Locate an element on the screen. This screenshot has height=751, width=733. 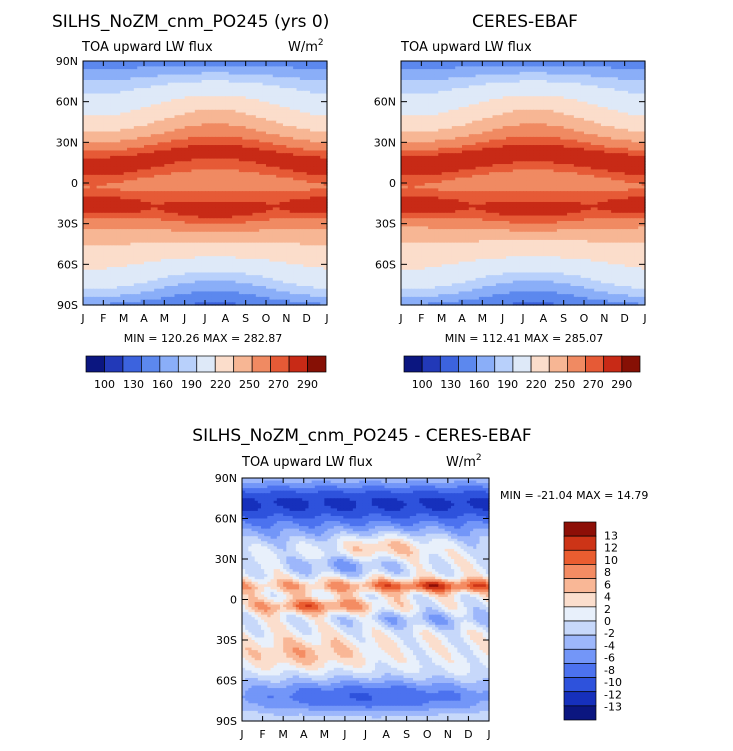
tl-units-base: W/m is located at coordinates (303, 47).